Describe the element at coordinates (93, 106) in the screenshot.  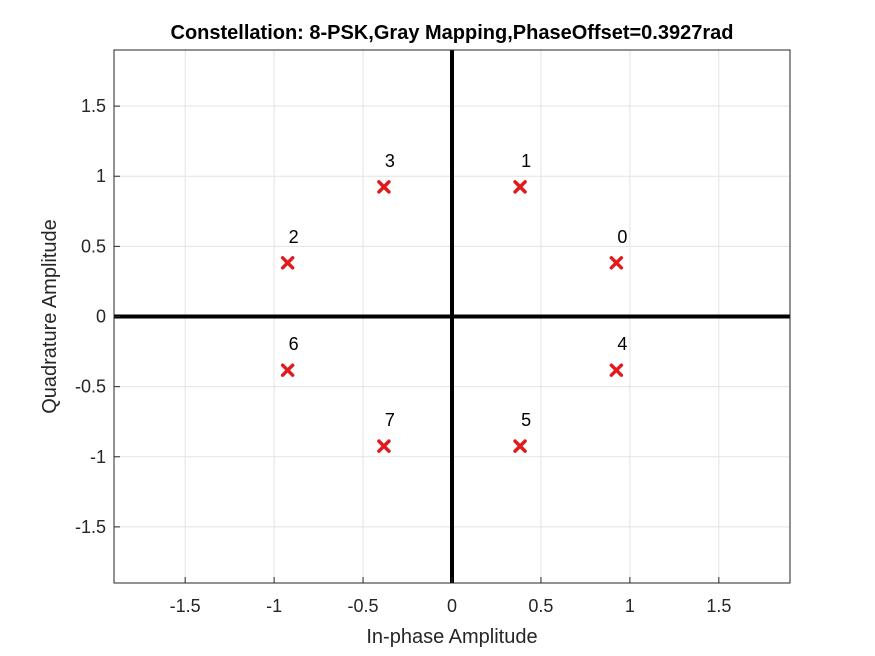
I see `y-tick-label: 1.5` at that location.